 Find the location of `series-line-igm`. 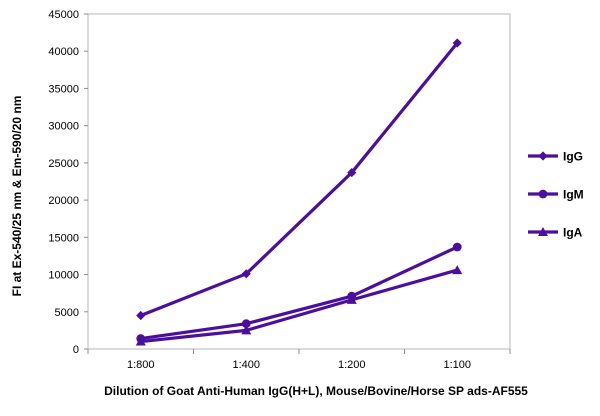

series-line-igm is located at coordinates (299, 293).